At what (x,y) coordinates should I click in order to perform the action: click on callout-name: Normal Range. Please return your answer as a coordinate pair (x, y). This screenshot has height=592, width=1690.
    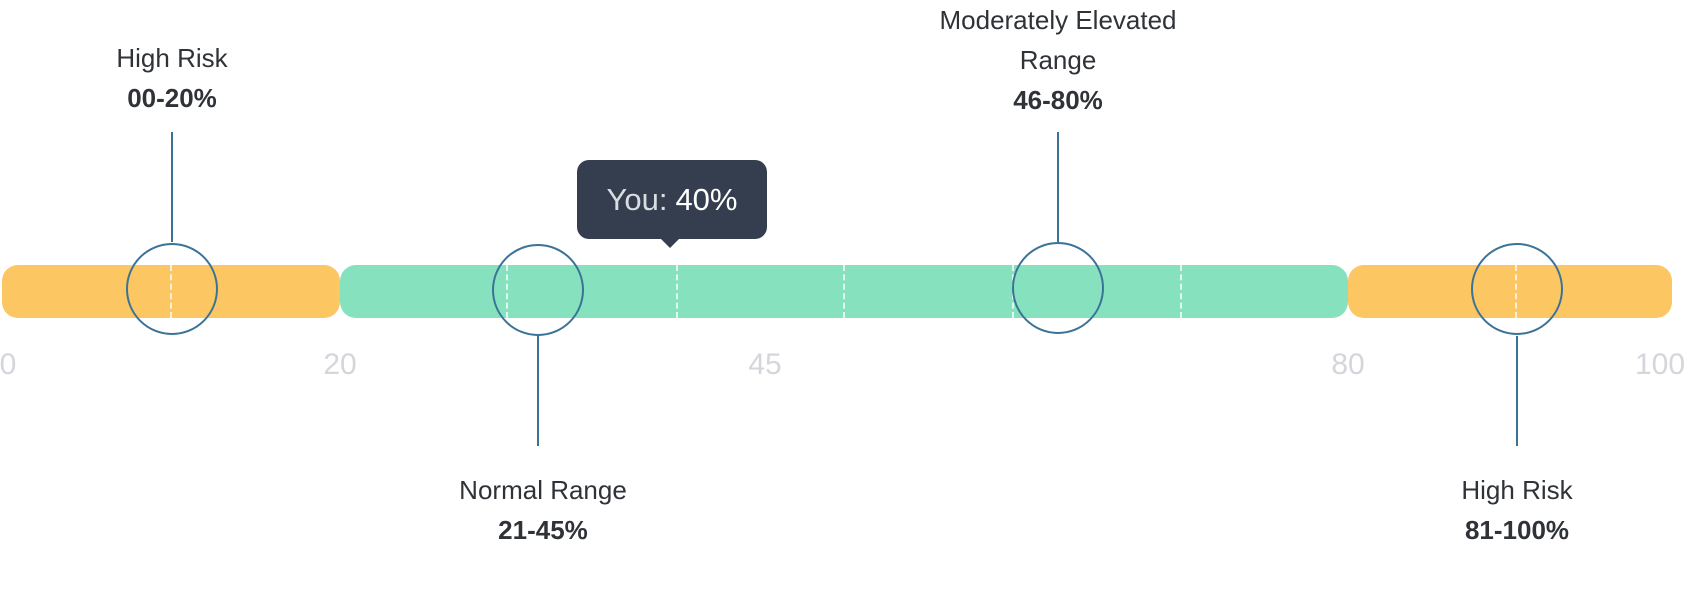
    Looking at the image, I should click on (543, 490).